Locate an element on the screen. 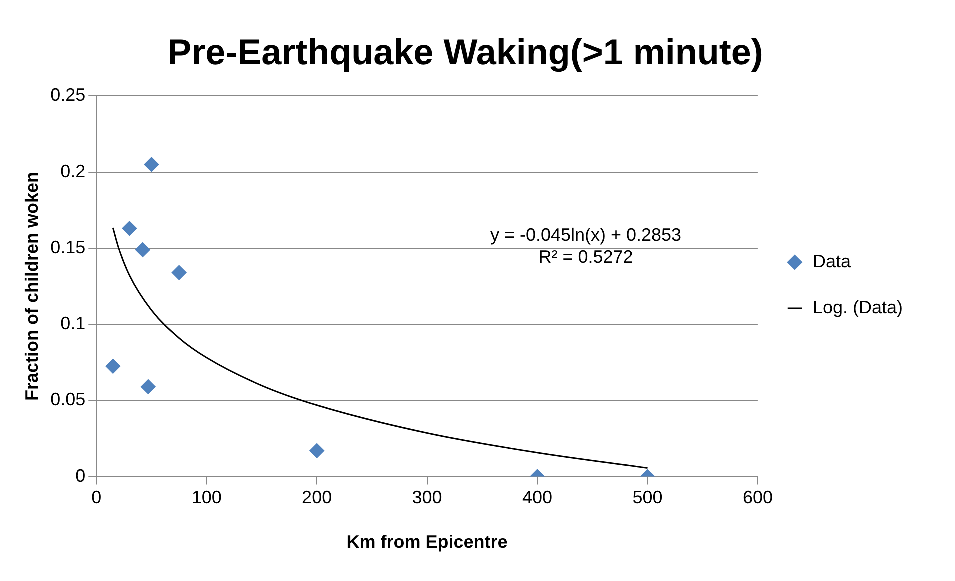 The image size is (955, 581). chart-title: Pre-Earthquake Waking(>1 minute) is located at coordinates (466, 52).